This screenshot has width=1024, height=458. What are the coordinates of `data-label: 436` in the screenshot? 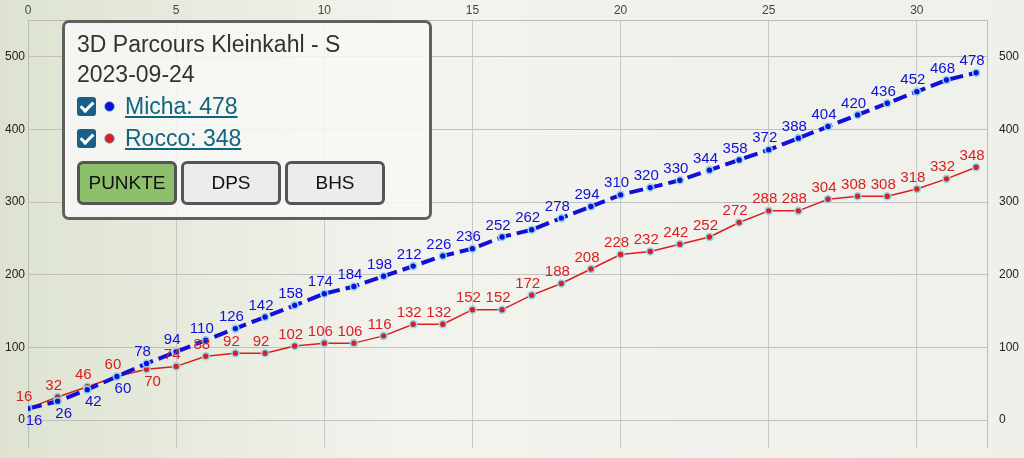 It's located at (883, 90).